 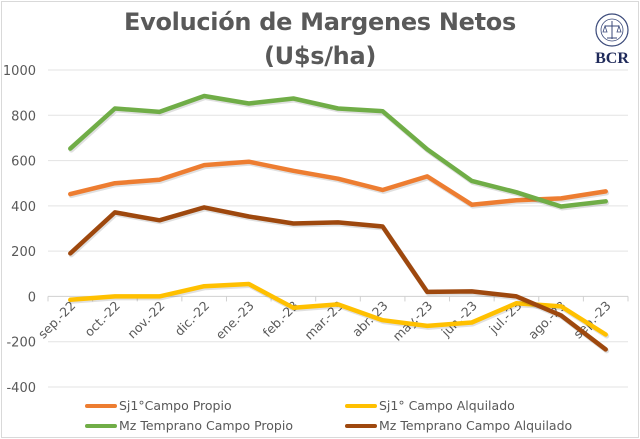 I want to click on x-tick-label: oct.-22, so click(x=102, y=319).